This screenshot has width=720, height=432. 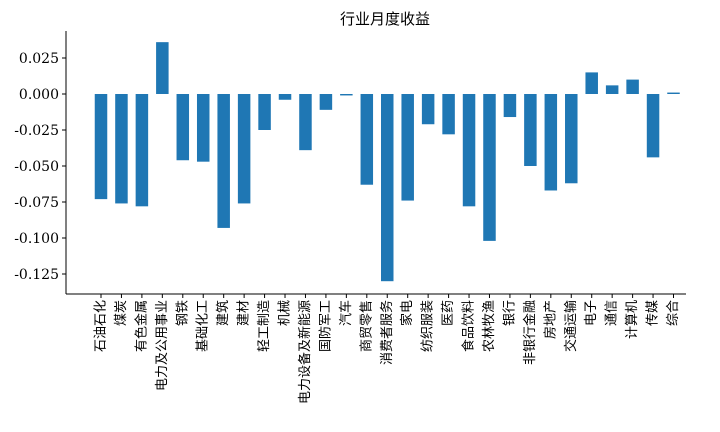 I want to click on x-tick-label: 医药, so click(x=448, y=313).